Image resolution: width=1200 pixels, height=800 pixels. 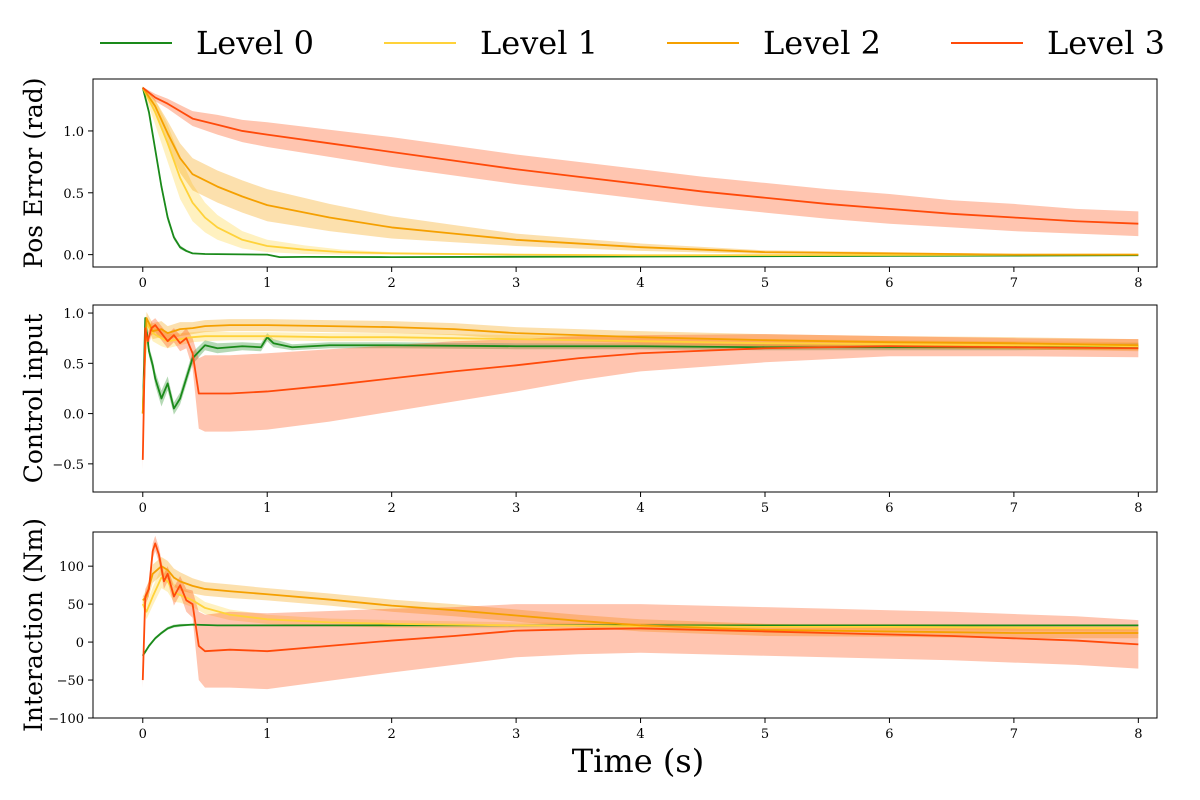 What do you see at coordinates (822, 43) in the screenshot?
I see `legend-label-level-2: Level 2` at bounding box center [822, 43].